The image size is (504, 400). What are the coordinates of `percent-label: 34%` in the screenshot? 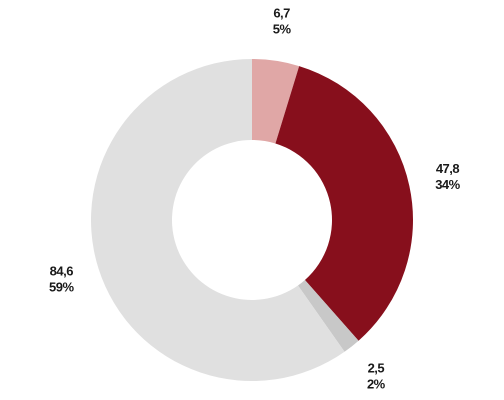 It's located at (447, 184).